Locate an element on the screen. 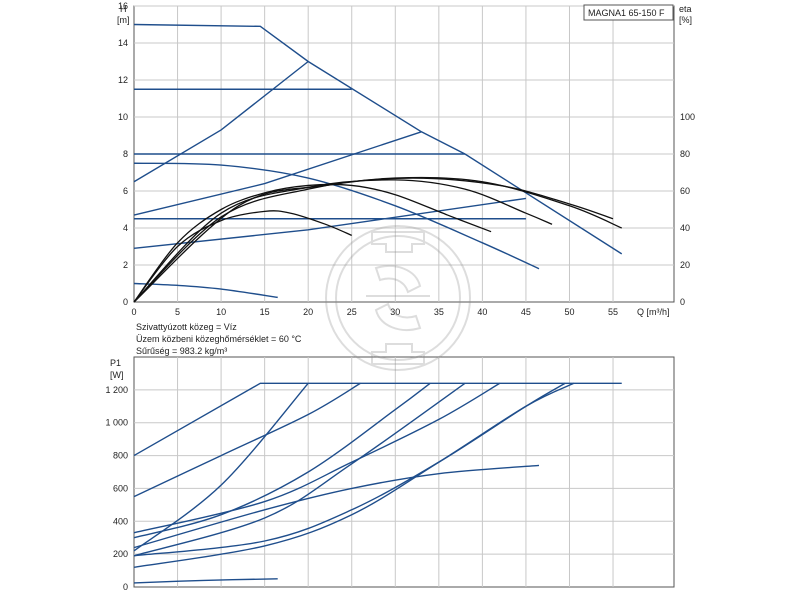  bottom-y-tick-label: 400 is located at coordinates (120, 521).